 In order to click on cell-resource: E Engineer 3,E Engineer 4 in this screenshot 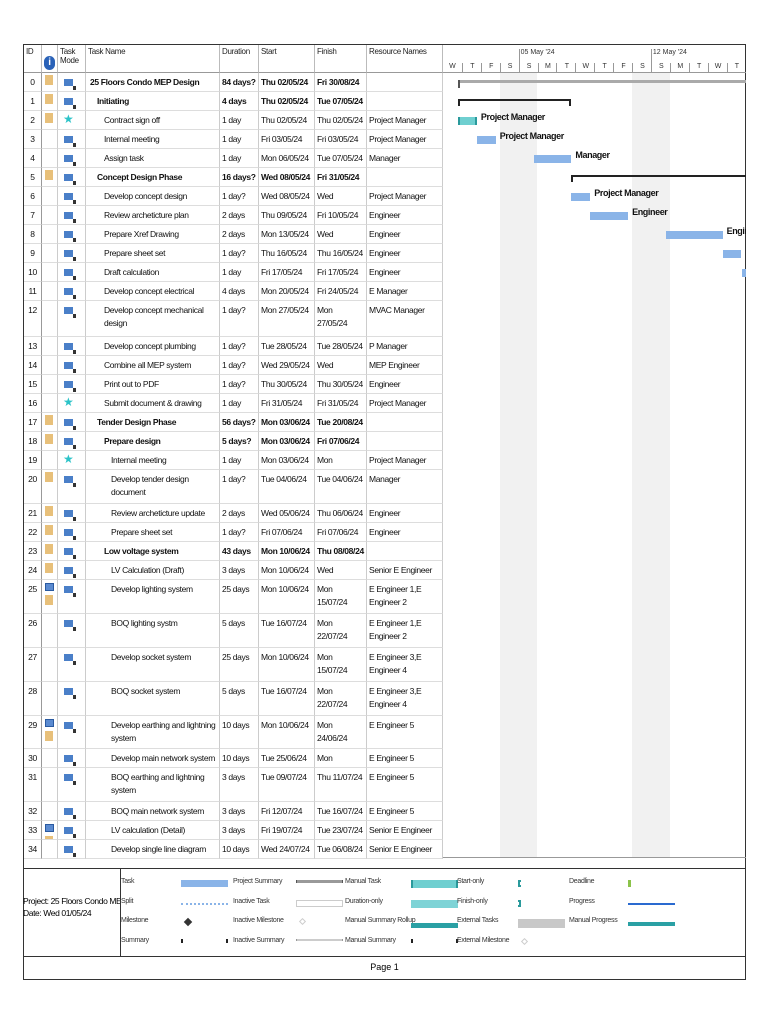, I will do `click(405, 699)`.